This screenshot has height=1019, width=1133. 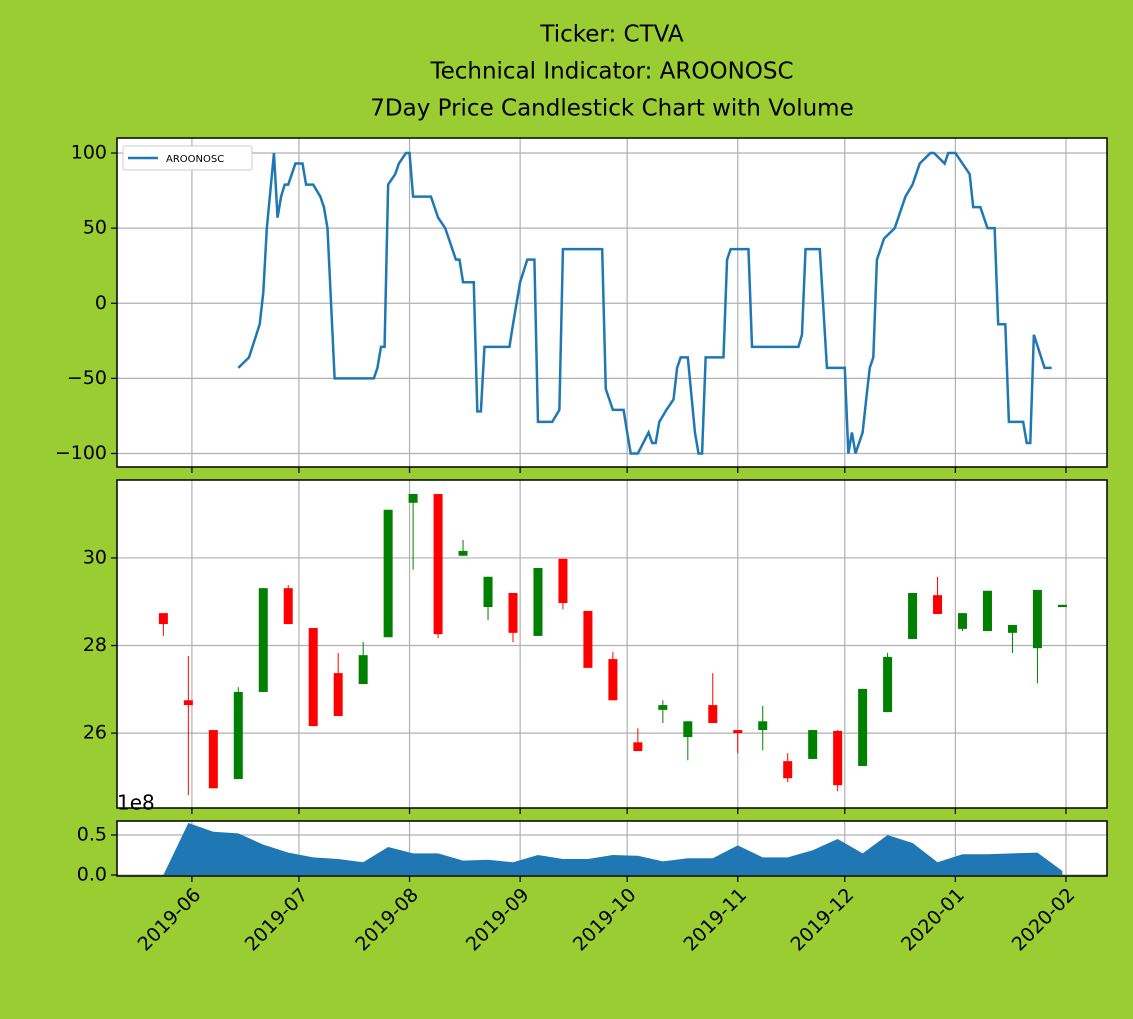 What do you see at coordinates (95, 228) in the screenshot?
I see `y-tick-label: 50` at bounding box center [95, 228].